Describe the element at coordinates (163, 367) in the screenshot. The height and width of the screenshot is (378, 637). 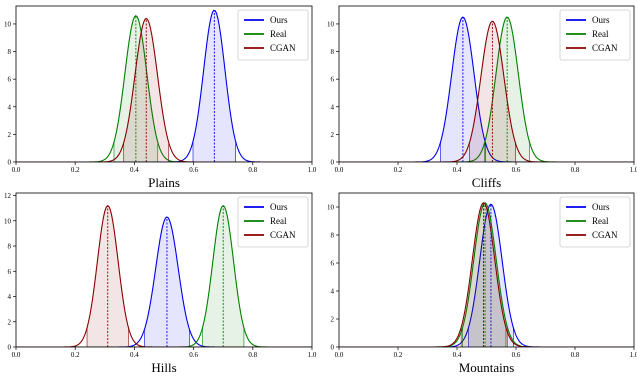
I see `panel-title: Hills` at that location.